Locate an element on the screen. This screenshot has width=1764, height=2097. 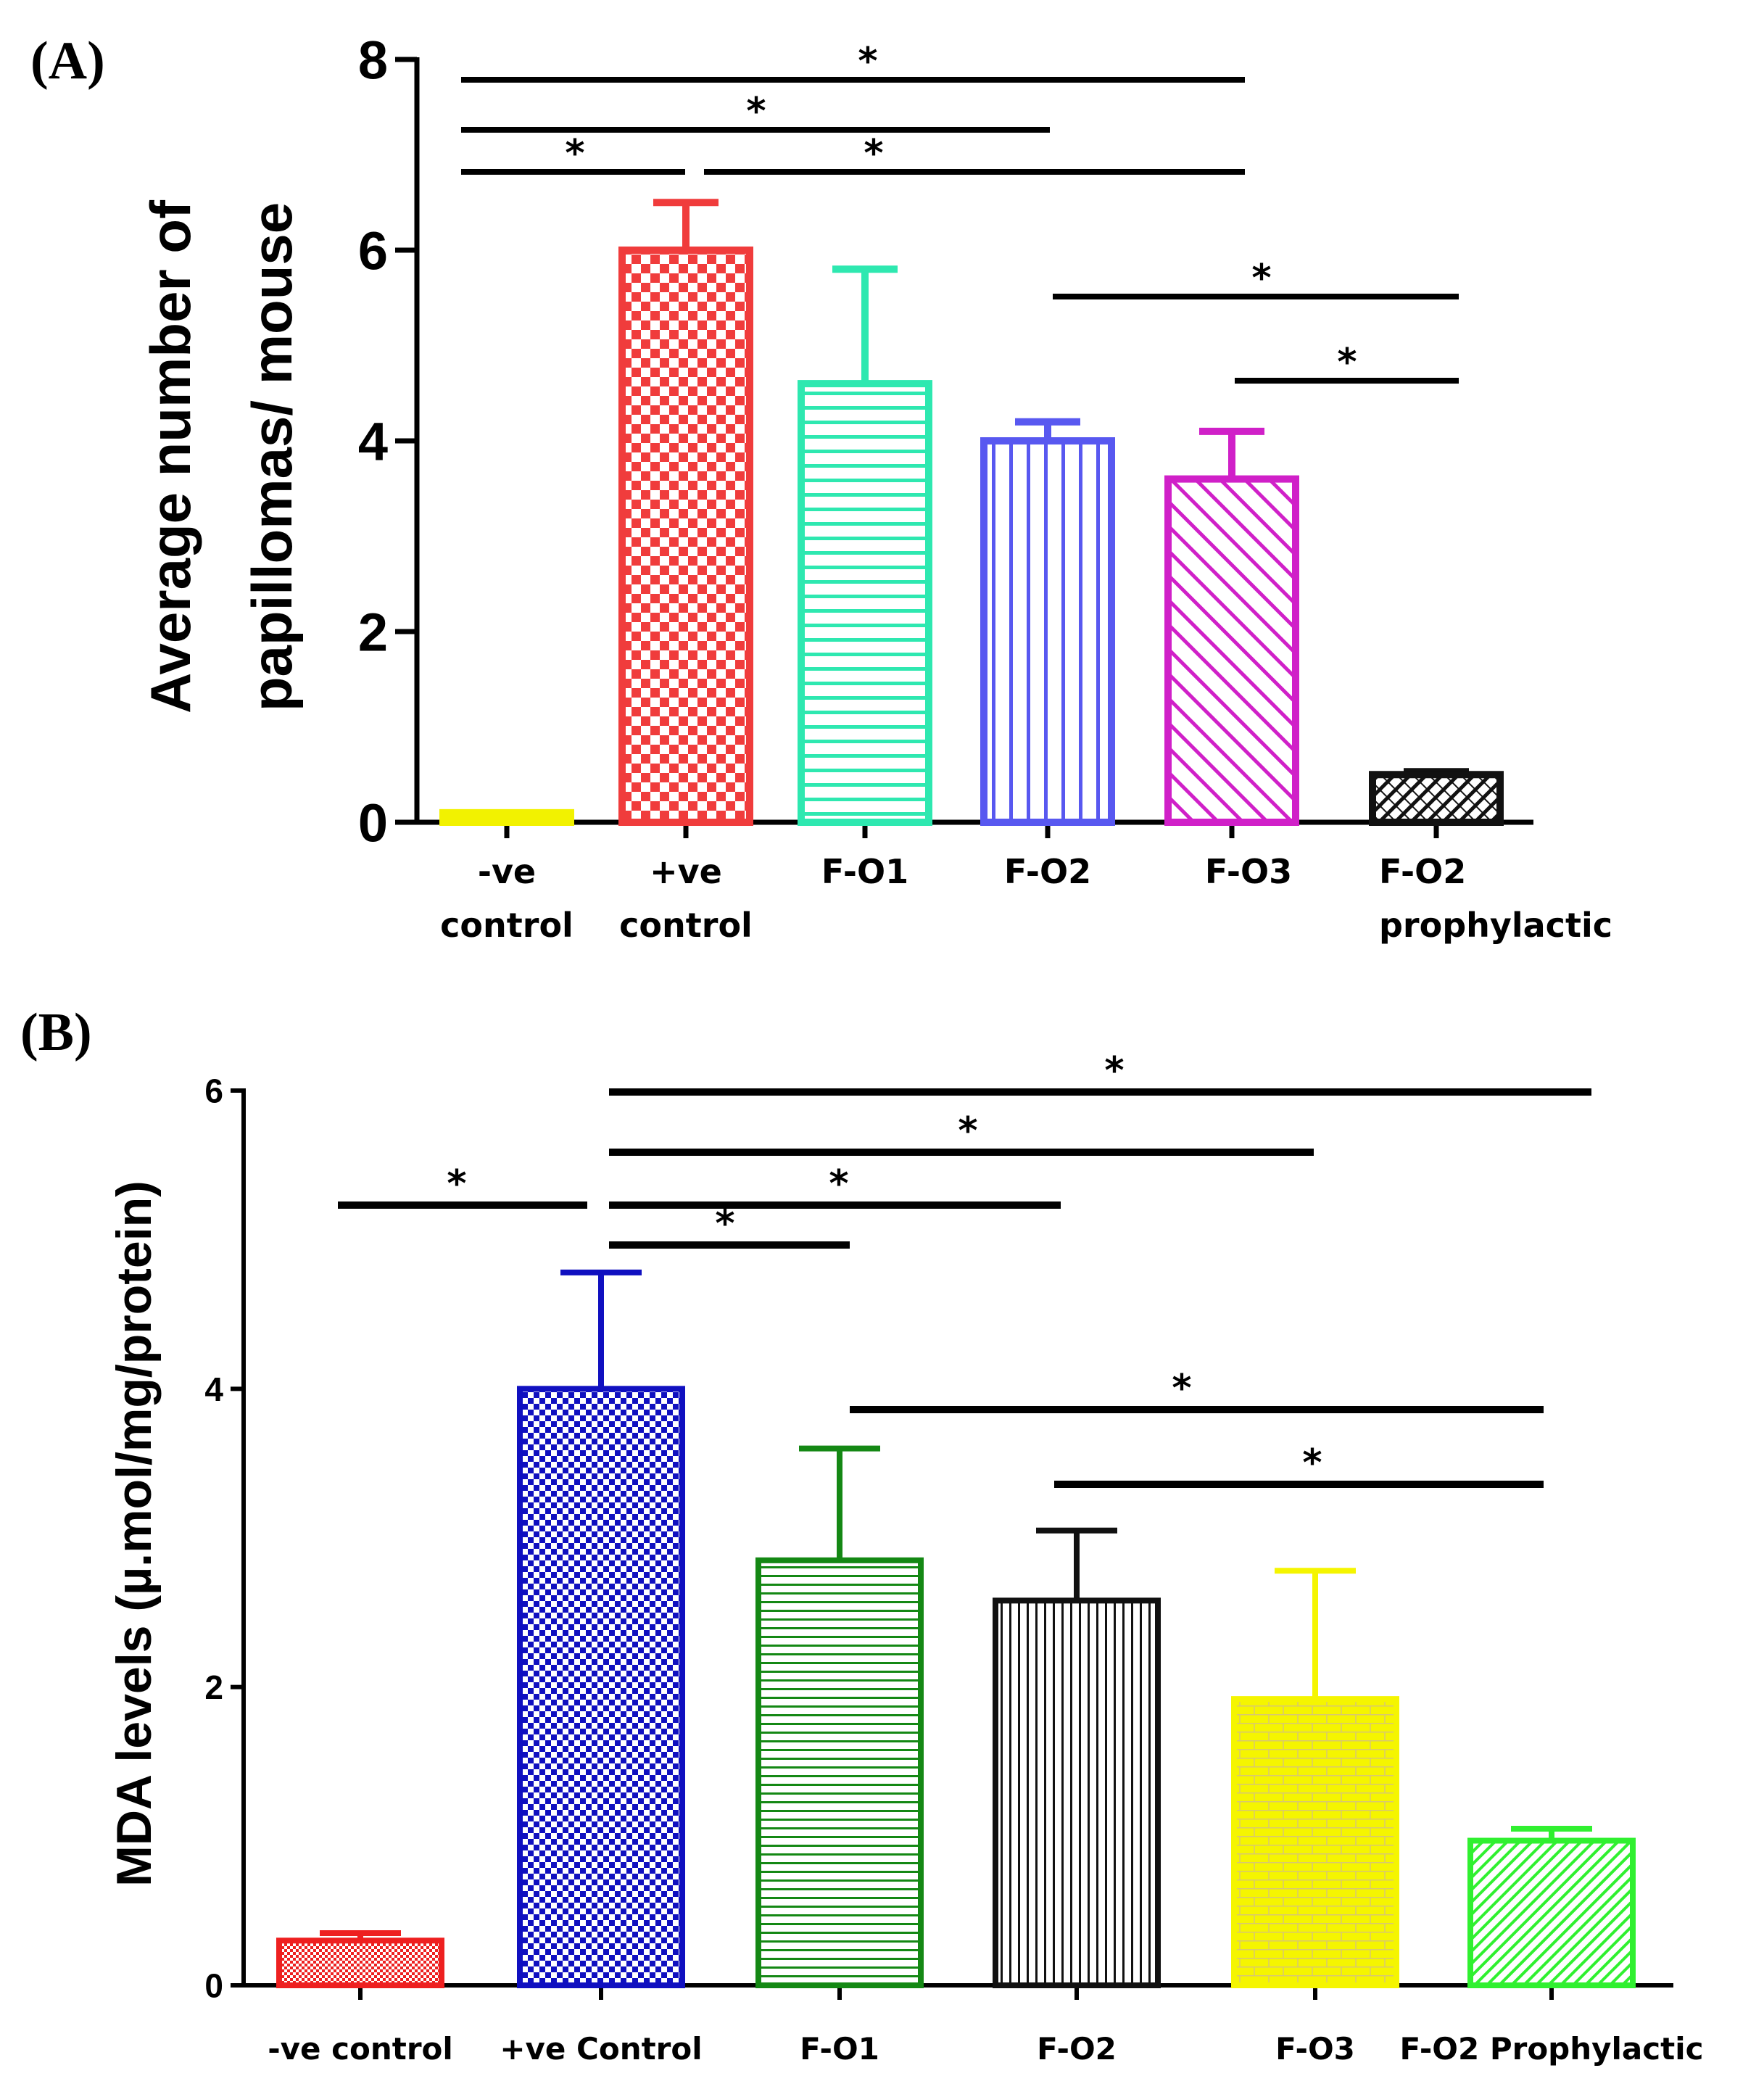
y-axis-label-a-line1: Average number of is located at coordinates (170, 456).